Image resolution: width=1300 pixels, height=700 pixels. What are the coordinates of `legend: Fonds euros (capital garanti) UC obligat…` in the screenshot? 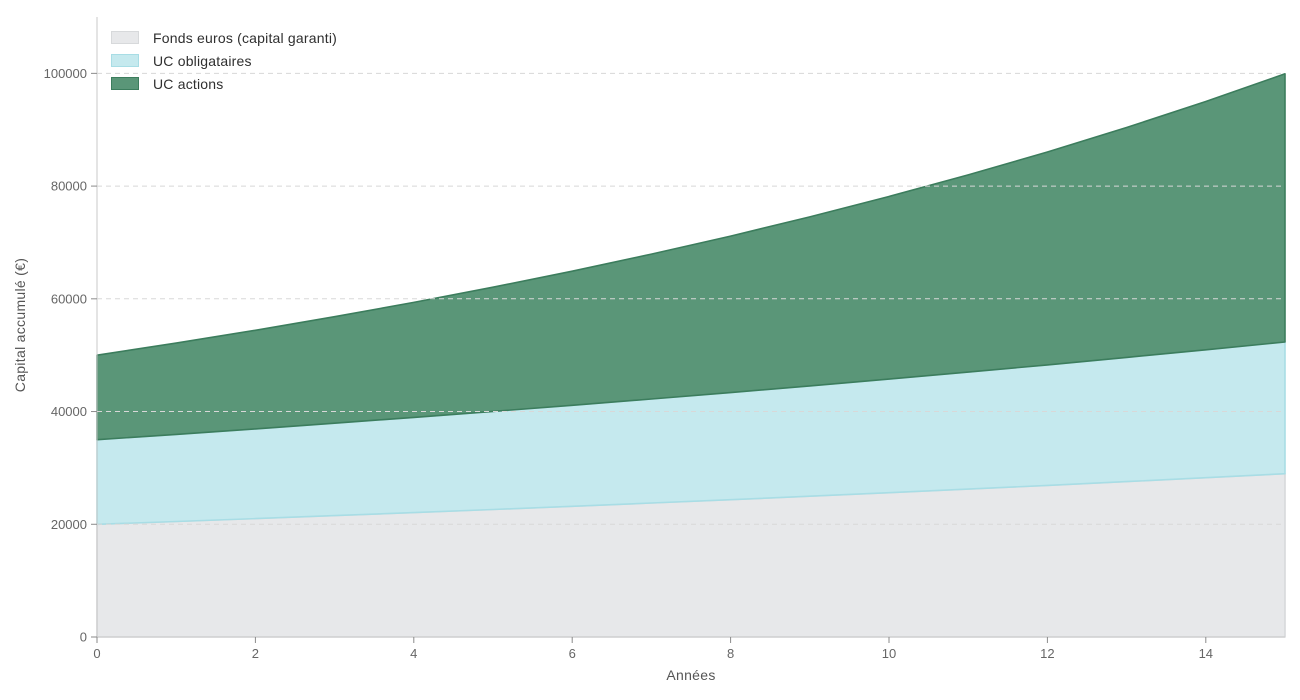 It's located at (224, 60).